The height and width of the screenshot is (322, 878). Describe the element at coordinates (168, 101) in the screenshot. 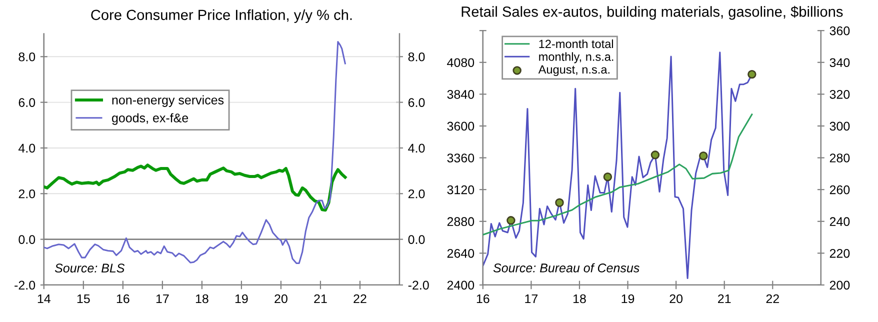

I see `legend-label: non-energy services` at that location.